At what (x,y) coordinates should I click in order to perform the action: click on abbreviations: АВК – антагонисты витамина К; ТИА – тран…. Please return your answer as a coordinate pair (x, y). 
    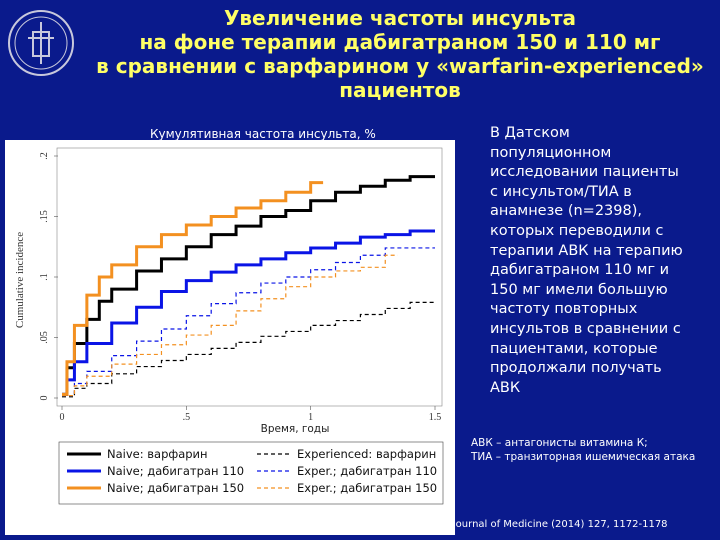
    Looking at the image, I should click on (595, 450).